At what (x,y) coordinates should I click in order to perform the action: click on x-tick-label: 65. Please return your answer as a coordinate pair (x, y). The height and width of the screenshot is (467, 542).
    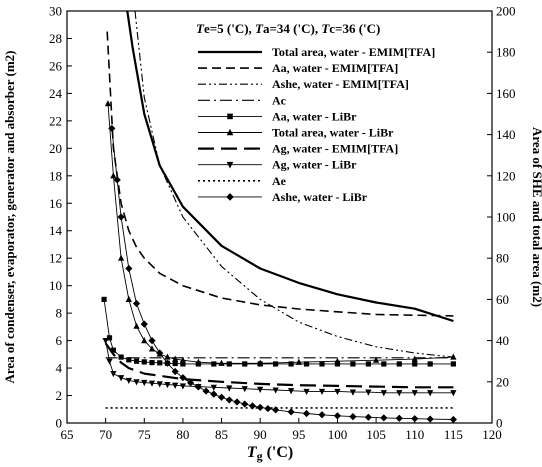
    Looking at the image, I should click on (67, 434).